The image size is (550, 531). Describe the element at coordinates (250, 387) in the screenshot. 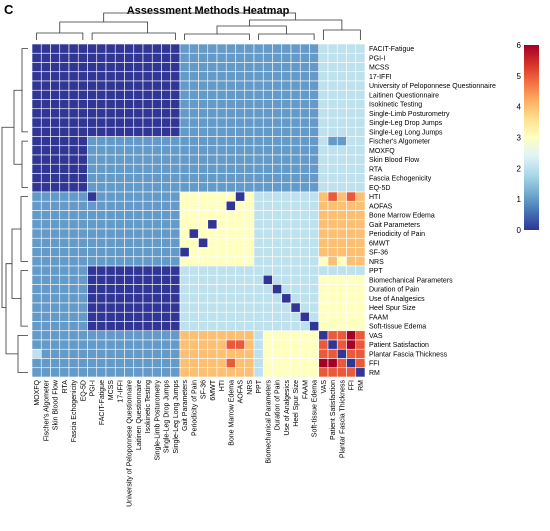

I see `column-label: NRS` at that location.